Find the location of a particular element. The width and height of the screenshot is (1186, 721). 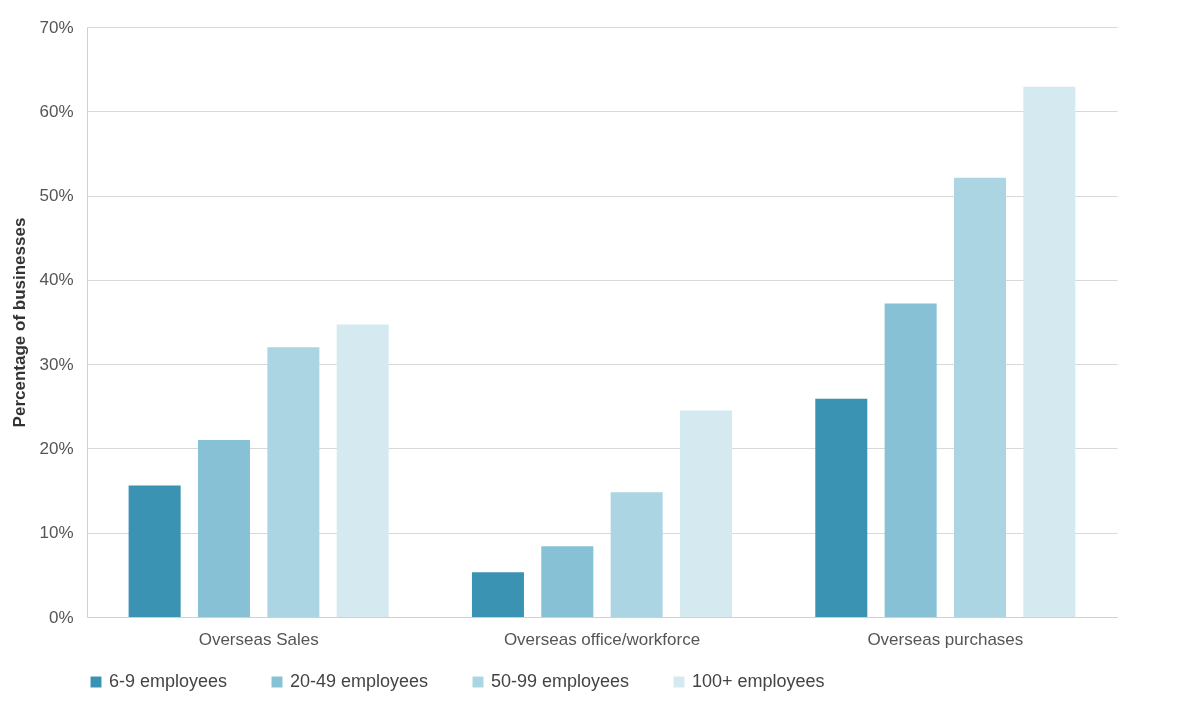

legend-label: 50-99 employees is located at coordinates (560, 681).